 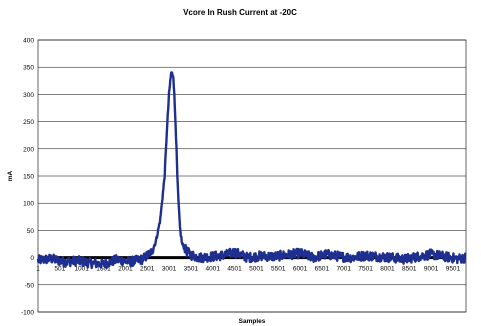 I want to click on x-axis-label: Samples, so click(x=252, y=321).